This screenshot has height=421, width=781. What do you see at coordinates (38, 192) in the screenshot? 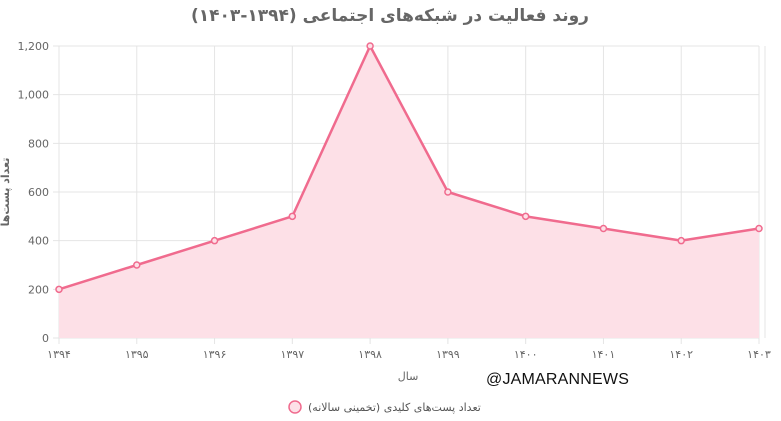
I see `y-tick-label: 600` at bounding box center [38, 192].